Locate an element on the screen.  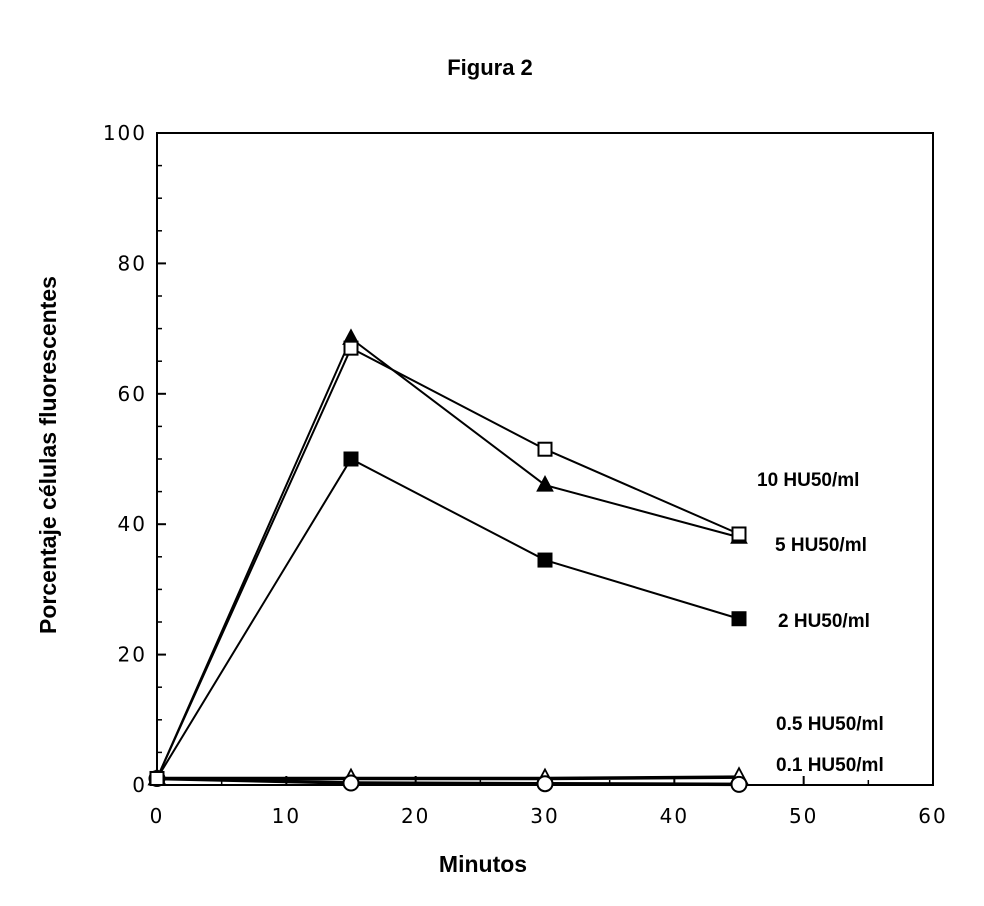
series-label: 5 HU50/ml is located at coordinates (821, 545).